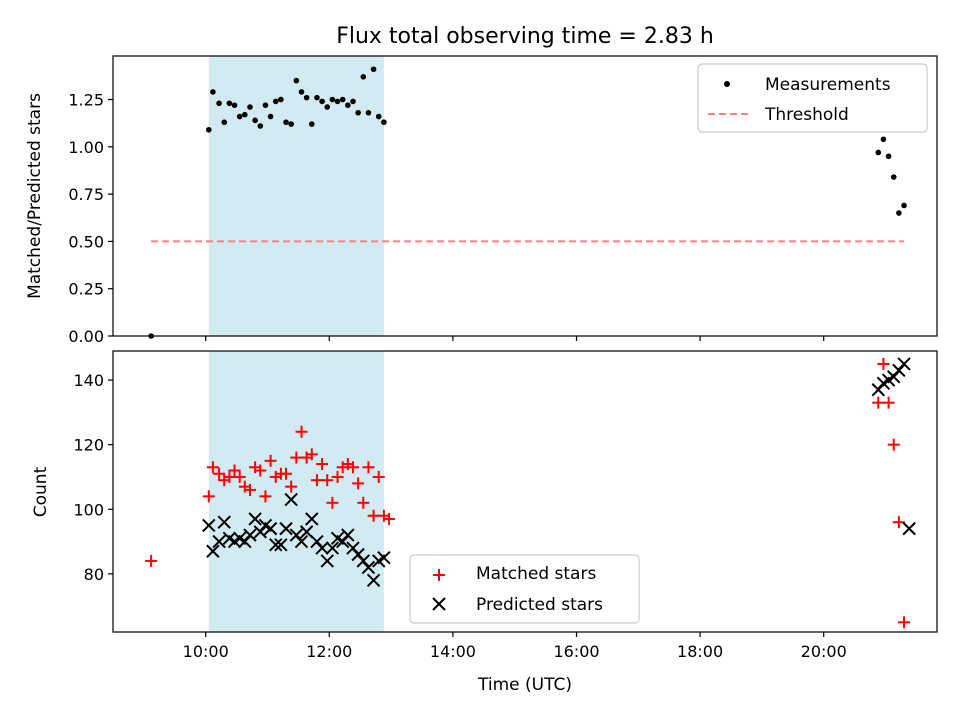 This screenshot has height=720, width=960. I want to click on bottom-x-tick-label: 12:00, so click(329, 651).